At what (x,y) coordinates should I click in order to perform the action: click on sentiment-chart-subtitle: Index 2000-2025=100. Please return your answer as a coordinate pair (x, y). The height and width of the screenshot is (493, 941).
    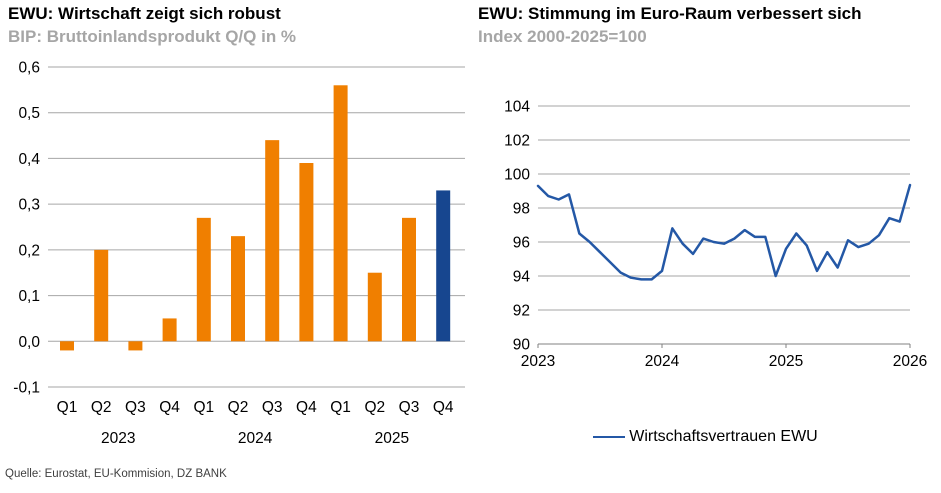
    Looking at the image, I should click on (562, 36).